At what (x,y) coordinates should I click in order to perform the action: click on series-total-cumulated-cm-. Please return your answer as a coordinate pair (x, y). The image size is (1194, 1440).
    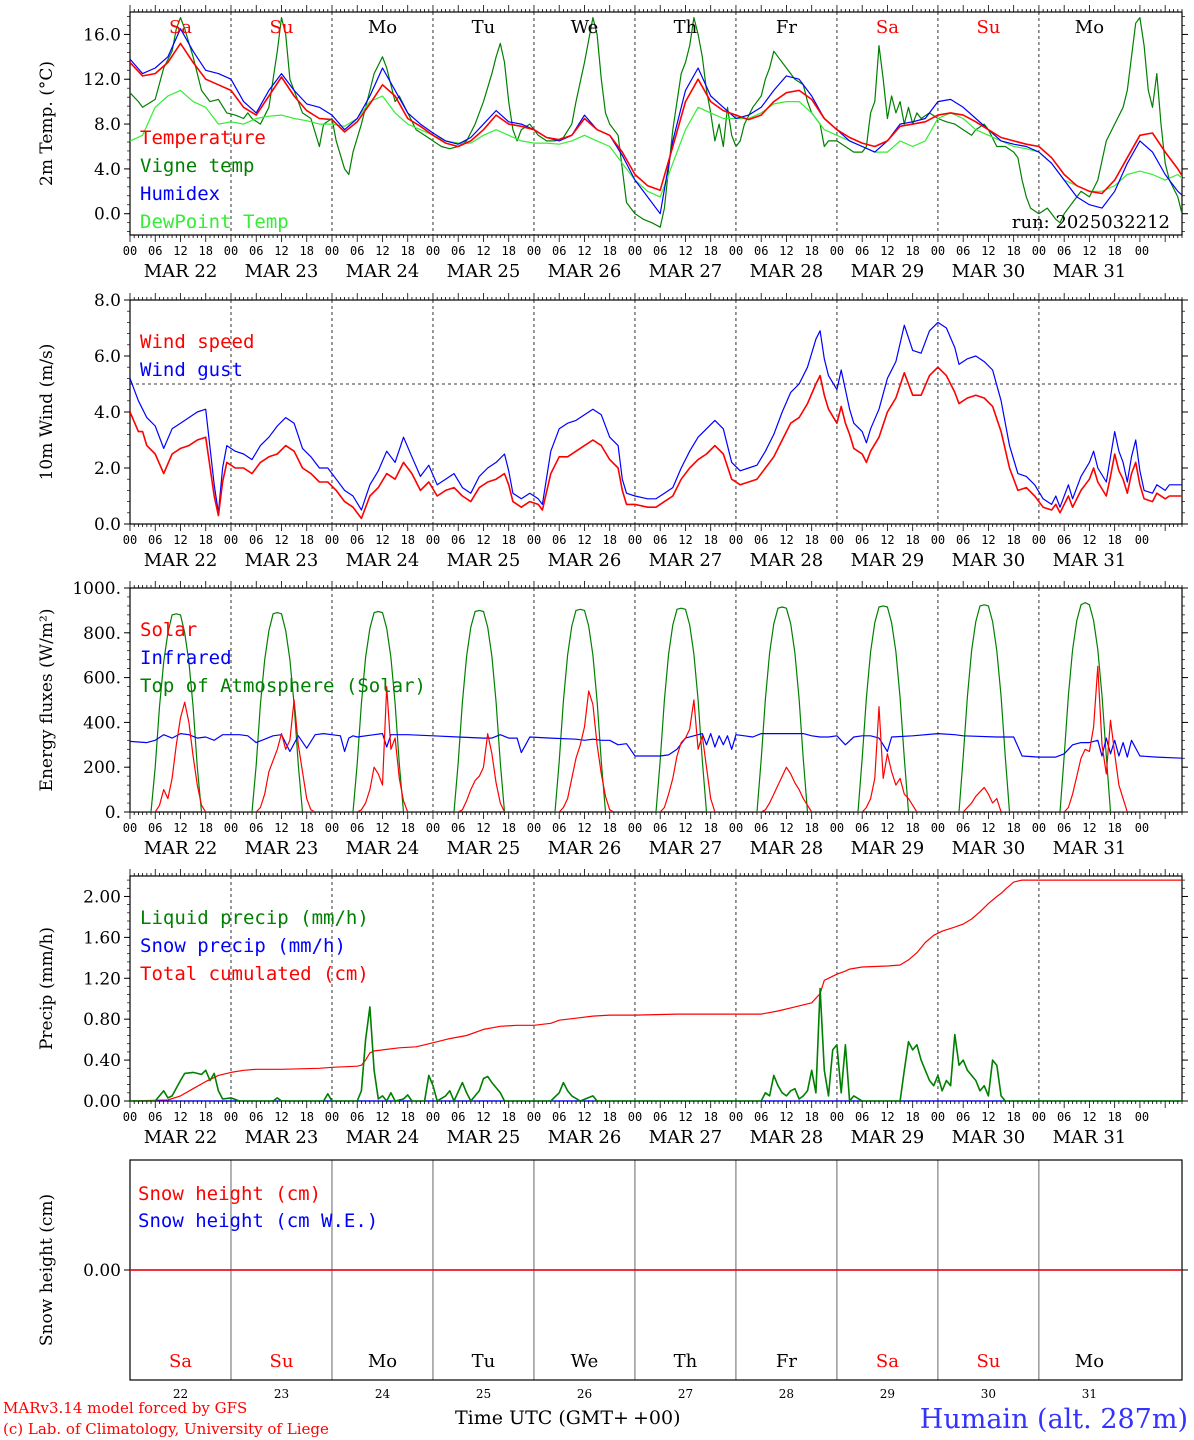
    Looking at the image, I should click on (656, 990).